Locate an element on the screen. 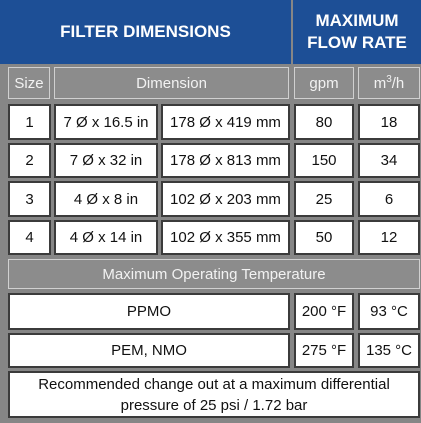 This screenshot has width=421, height=423. m3h-column-header: m3/h is located at coordinates (389, 83).